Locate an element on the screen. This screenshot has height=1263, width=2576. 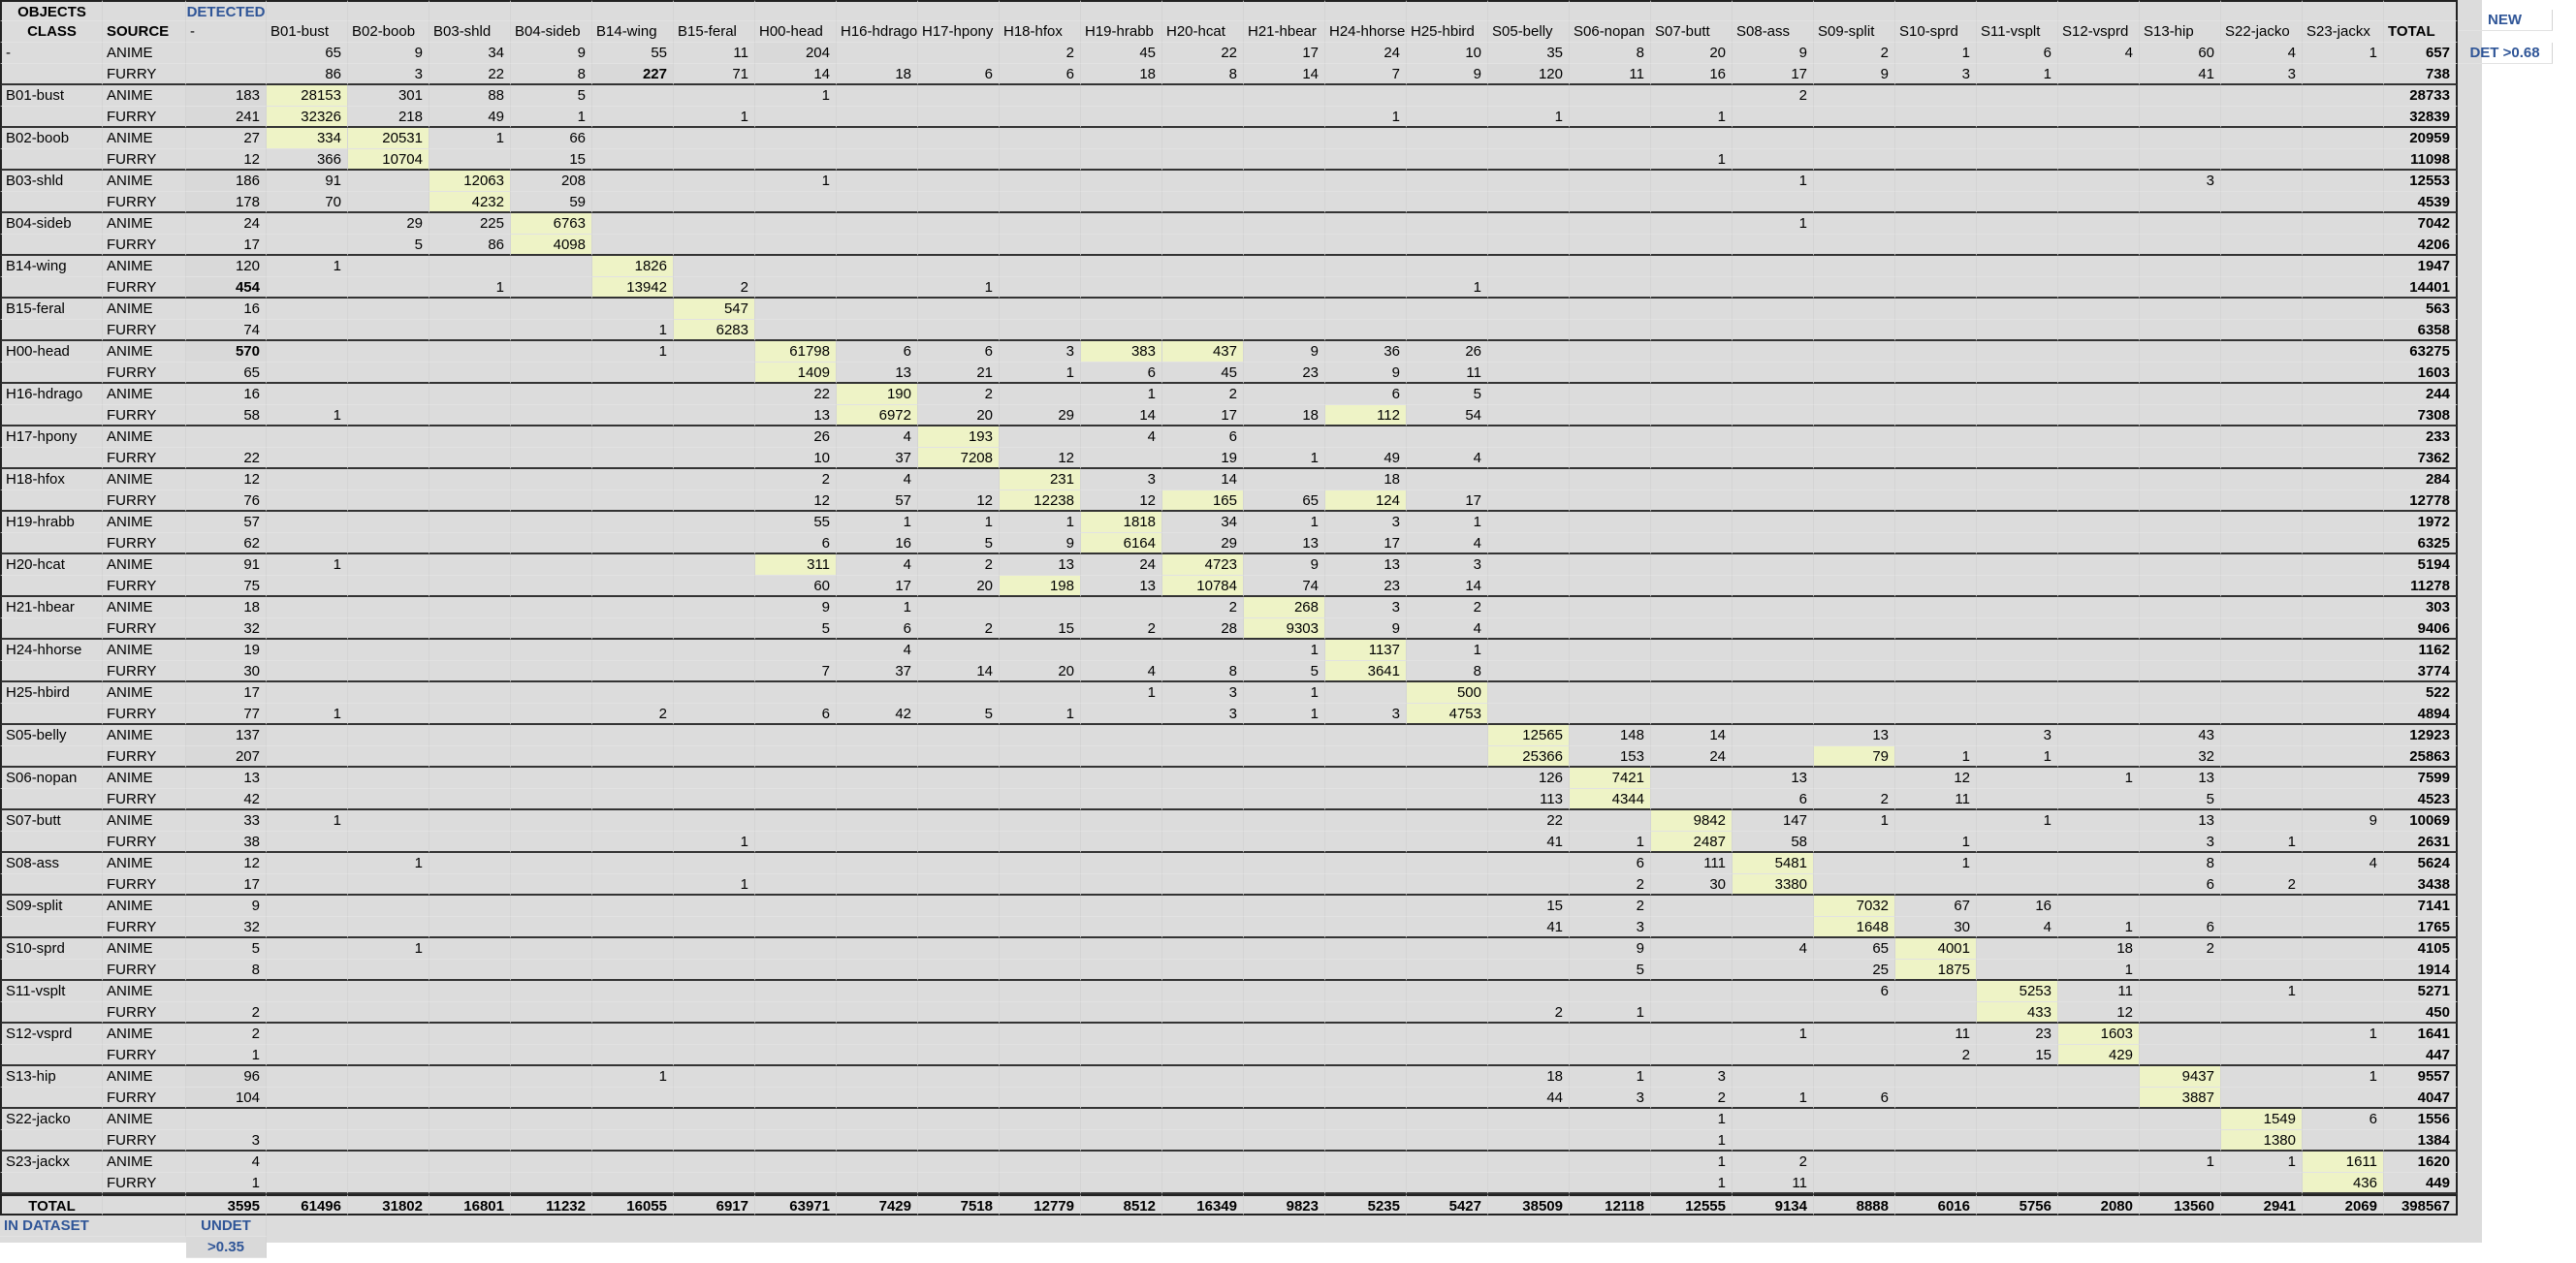
matrix-cell: 12063 is located at coordinates (470, 181).